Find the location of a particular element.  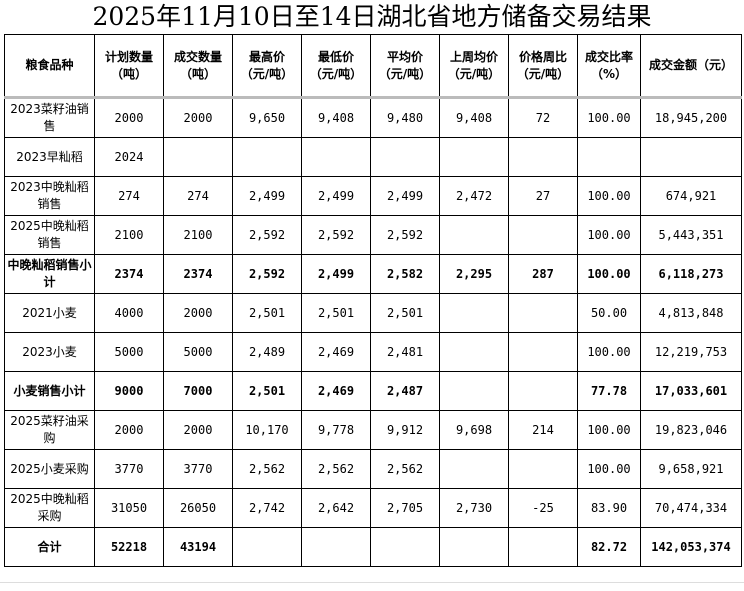

cell-planned-qty: 9000 is located at coordinates (129, 391).